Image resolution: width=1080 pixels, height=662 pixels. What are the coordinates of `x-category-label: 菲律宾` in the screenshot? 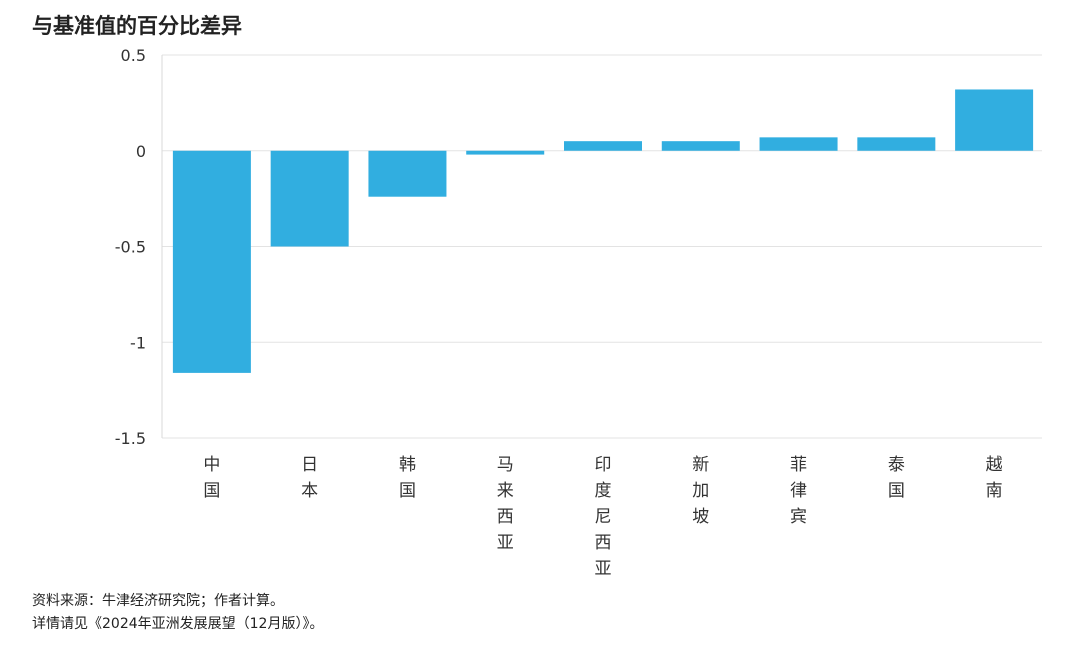 It's located at (798, 491).